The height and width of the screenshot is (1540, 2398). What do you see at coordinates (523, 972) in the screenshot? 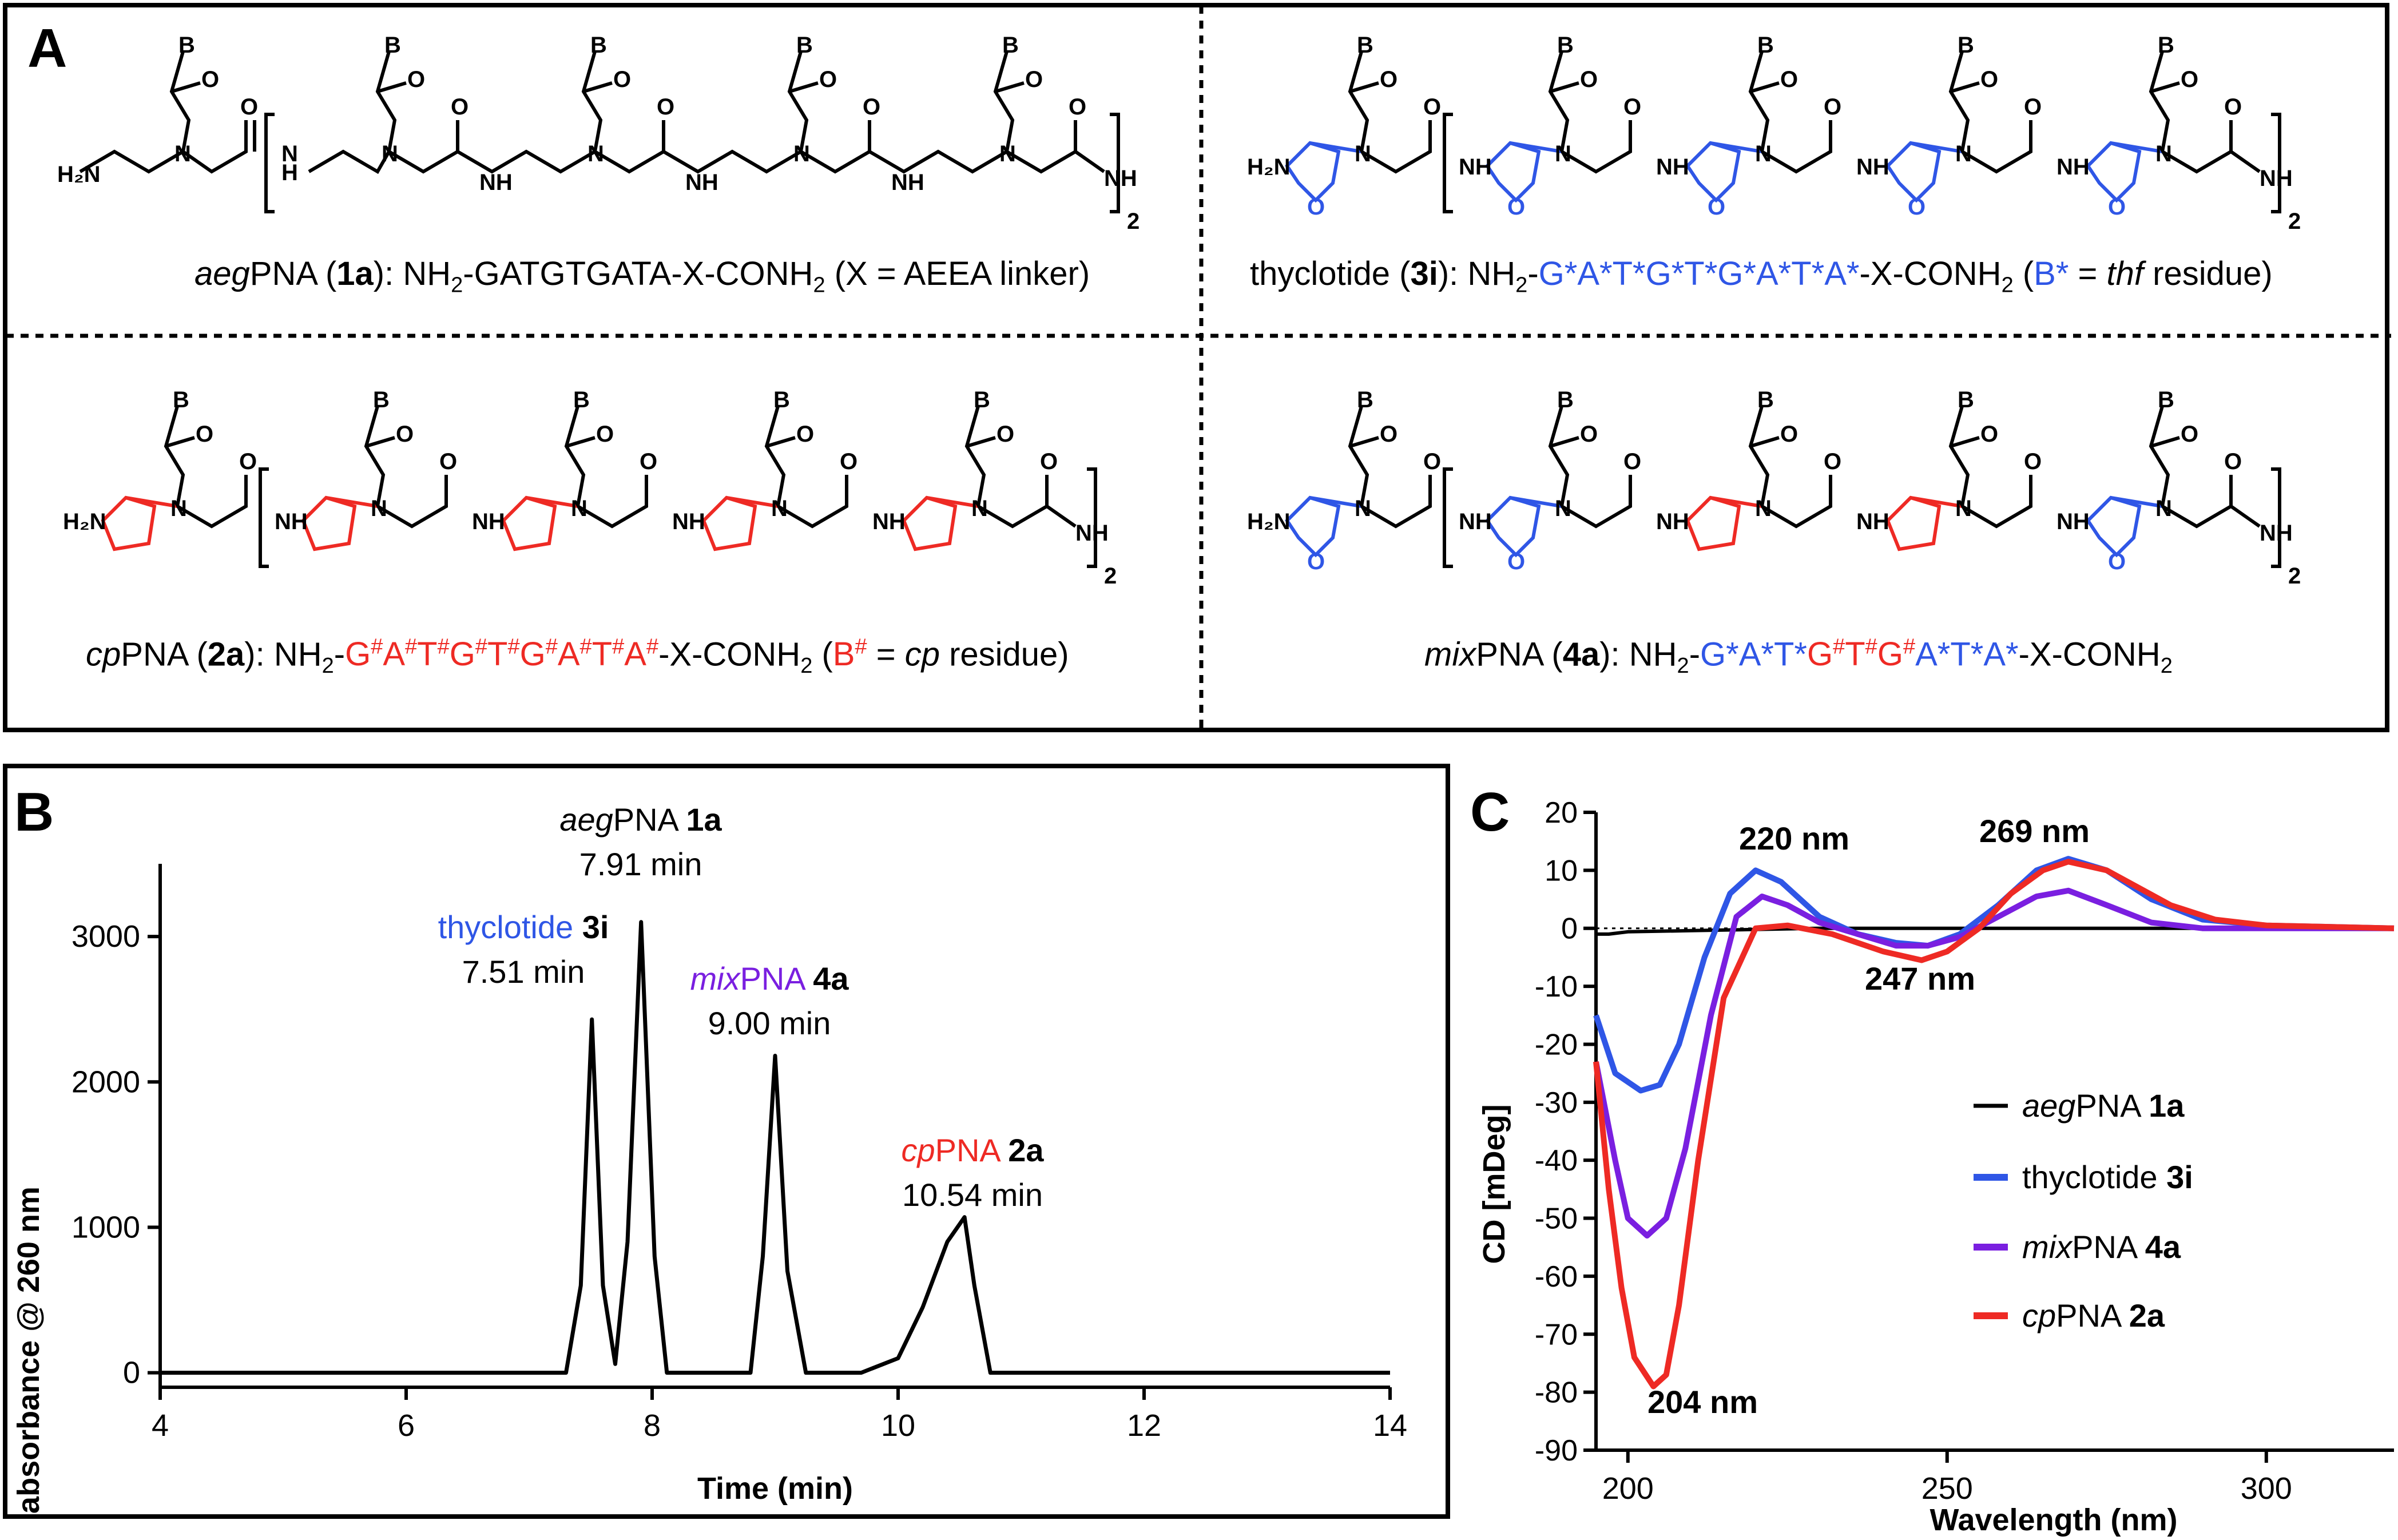
I see `peak-time-thy: 7.51 min` at bounding box center [523, 972].